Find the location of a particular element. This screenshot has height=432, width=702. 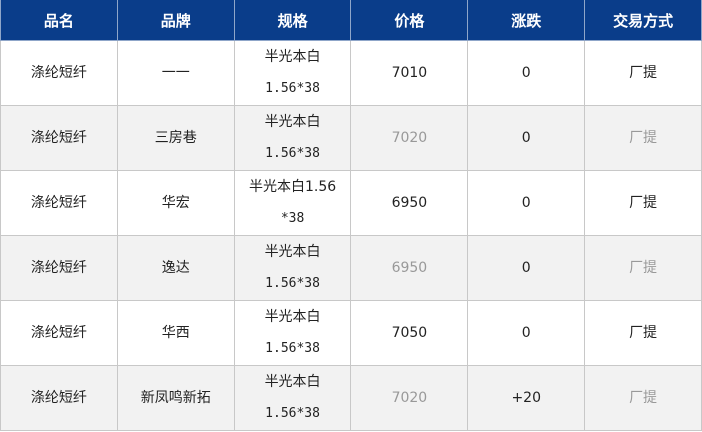

header-name: 品名 is located at coordinates (59, 20).